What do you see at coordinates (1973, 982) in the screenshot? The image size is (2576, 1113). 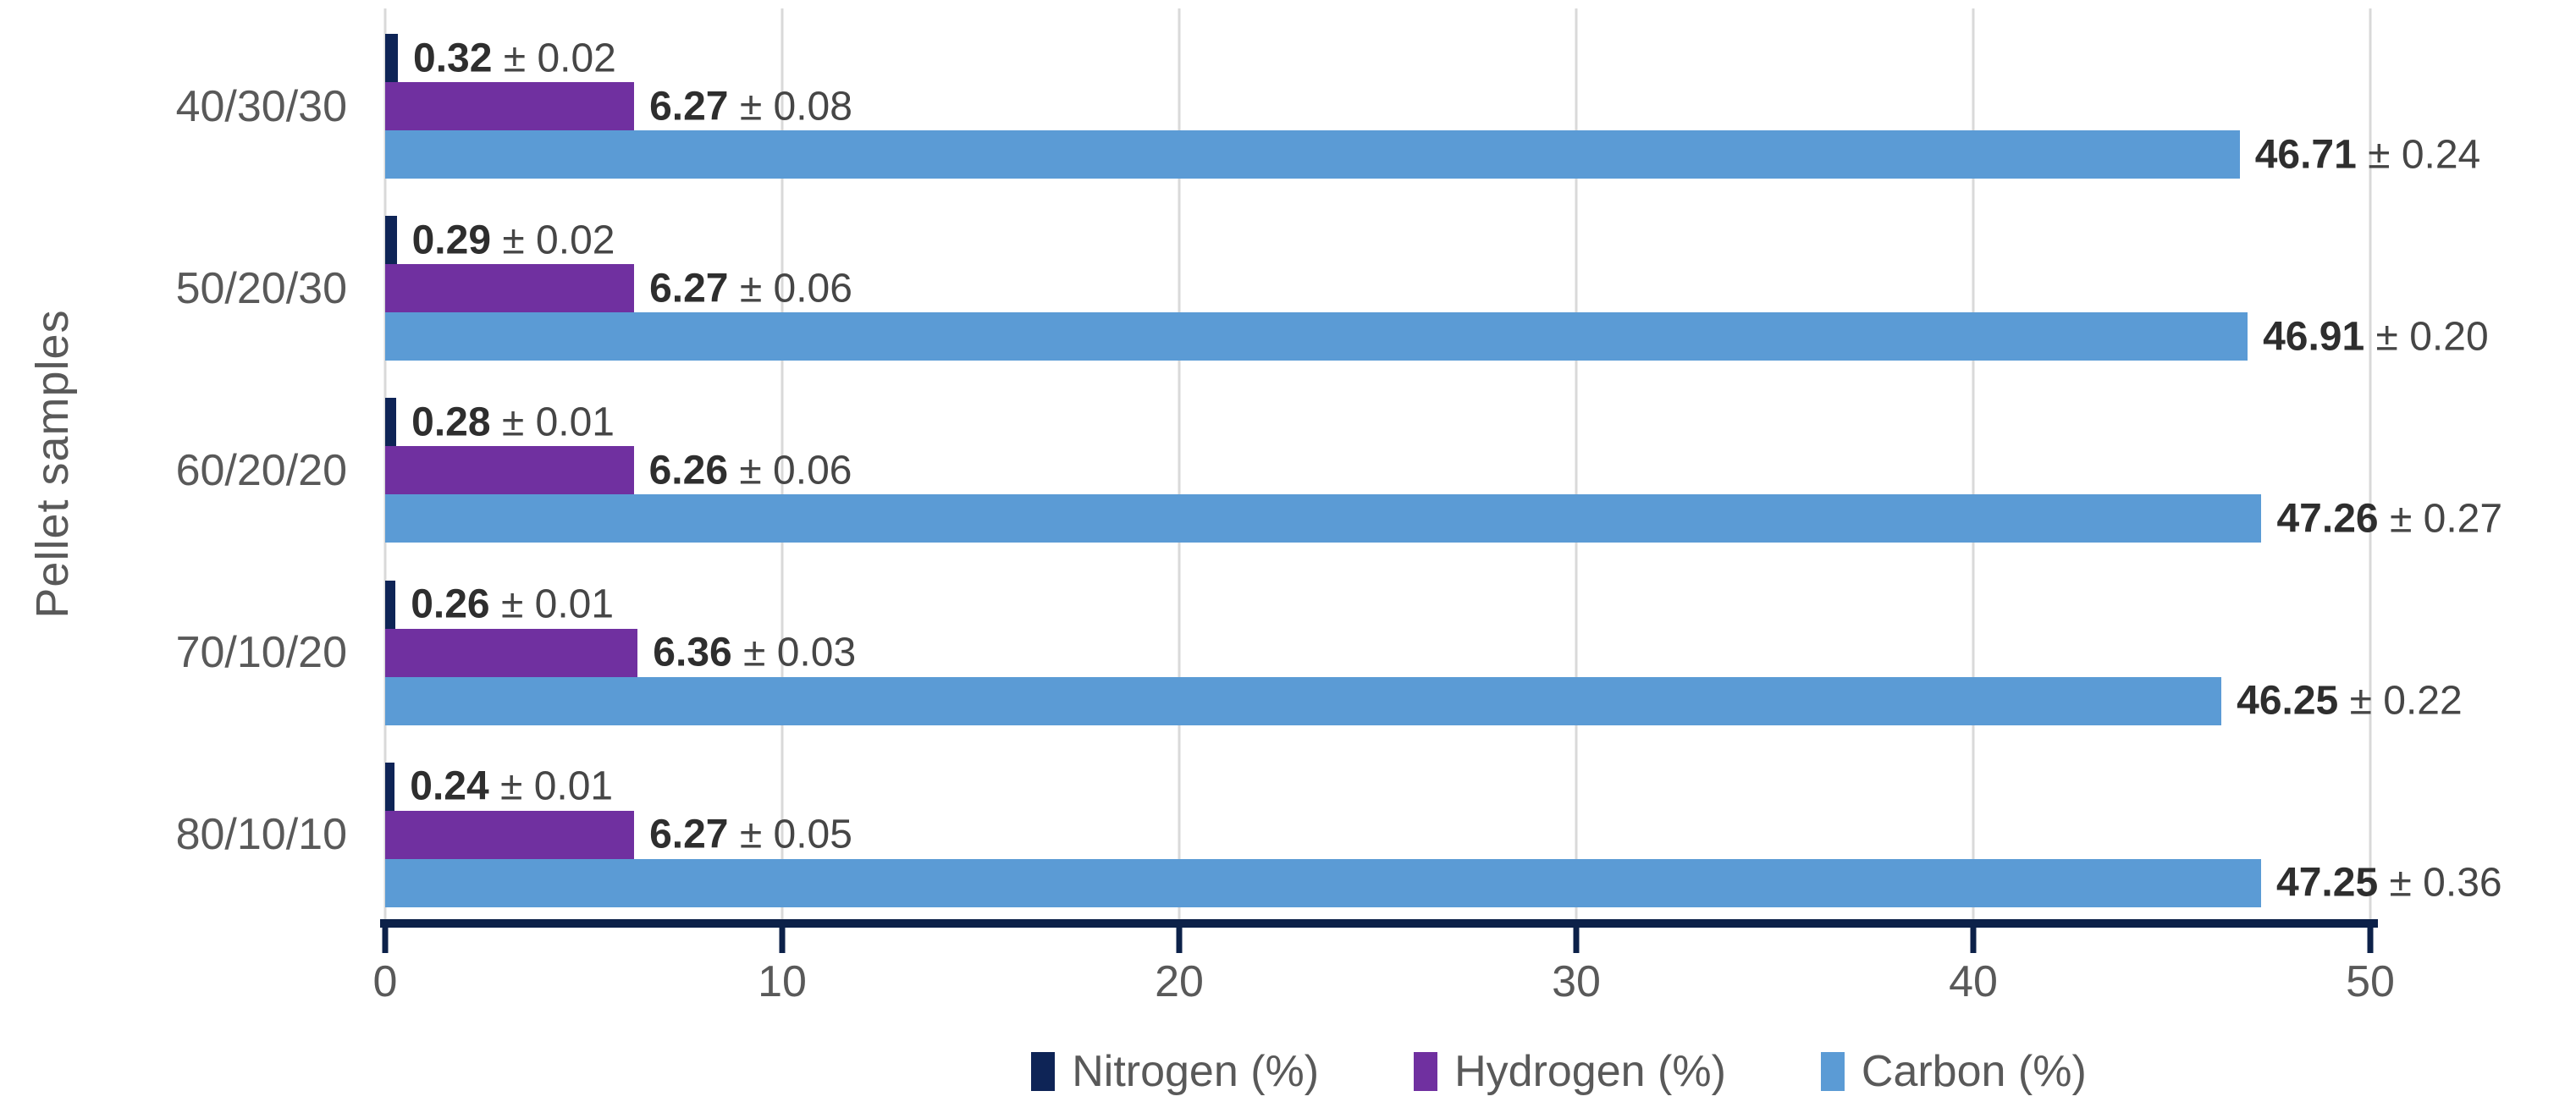 I see `x-tick-label-40: 40` at bounding box center [1973, 982].